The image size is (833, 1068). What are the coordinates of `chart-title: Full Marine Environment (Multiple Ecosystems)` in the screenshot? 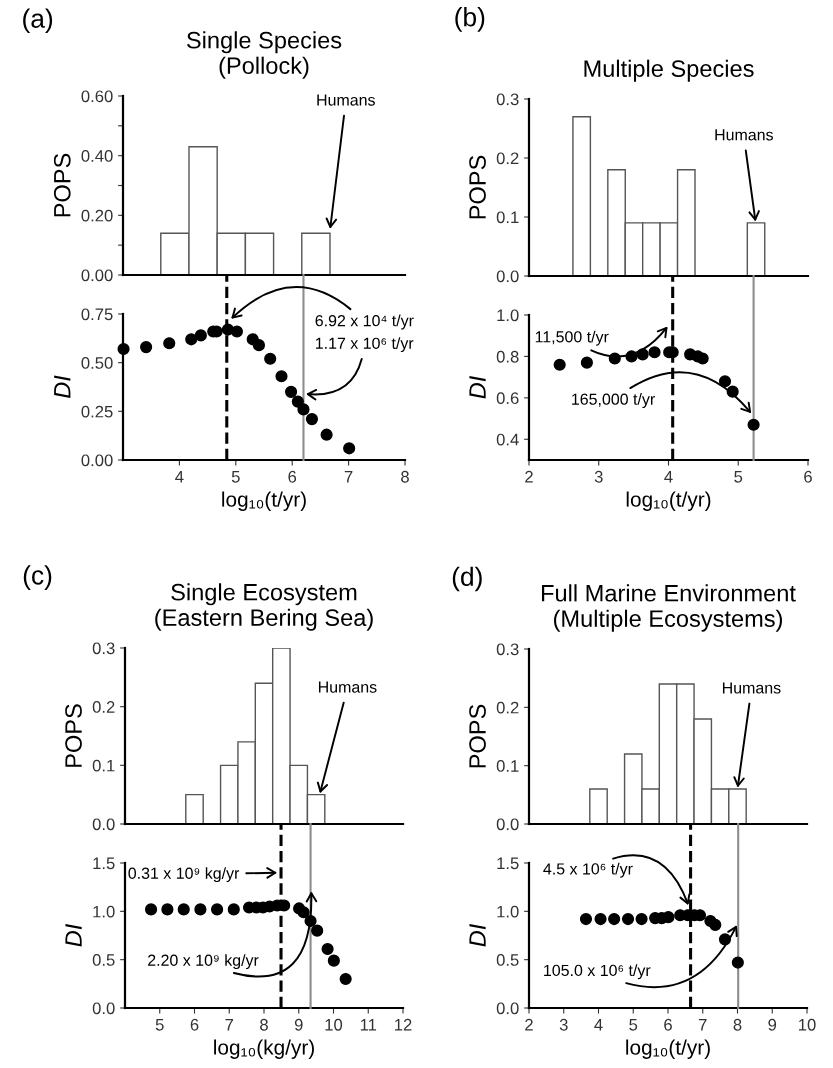 It's located at (669, 608).